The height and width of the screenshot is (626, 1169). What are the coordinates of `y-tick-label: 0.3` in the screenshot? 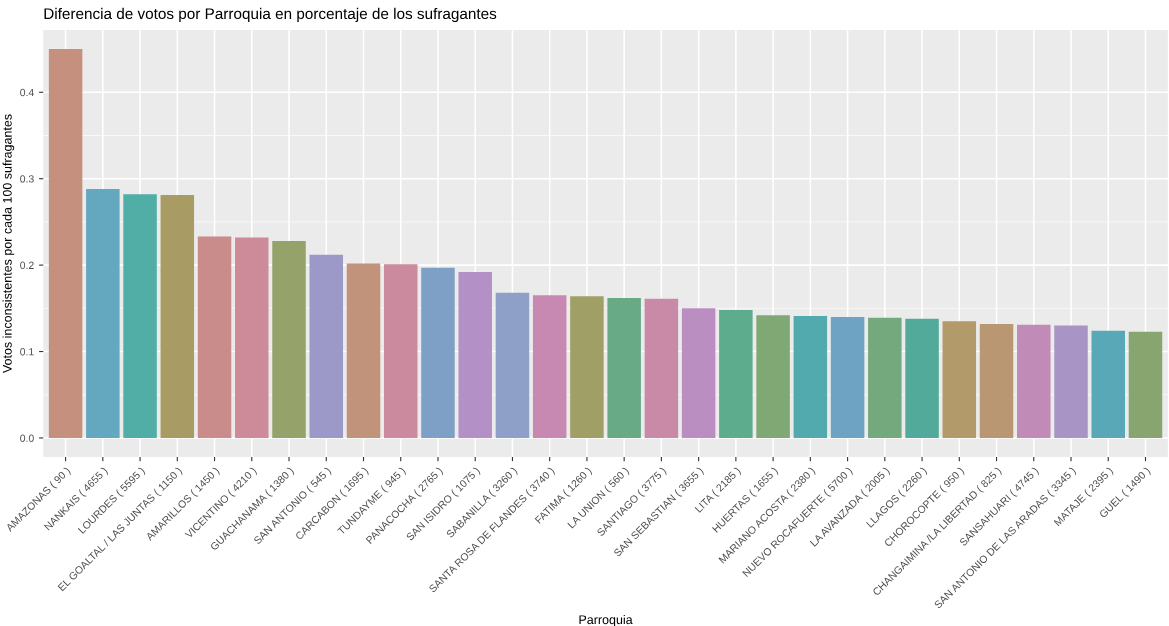 It's located at (27, 179).